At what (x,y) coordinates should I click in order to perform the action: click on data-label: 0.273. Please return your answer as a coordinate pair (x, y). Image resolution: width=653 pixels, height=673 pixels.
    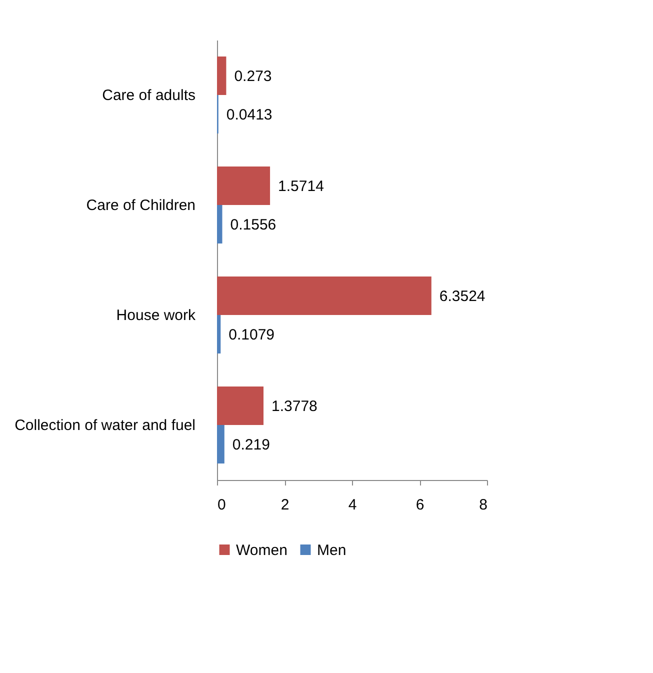
    Looking at the image, I should click on (253, 76).